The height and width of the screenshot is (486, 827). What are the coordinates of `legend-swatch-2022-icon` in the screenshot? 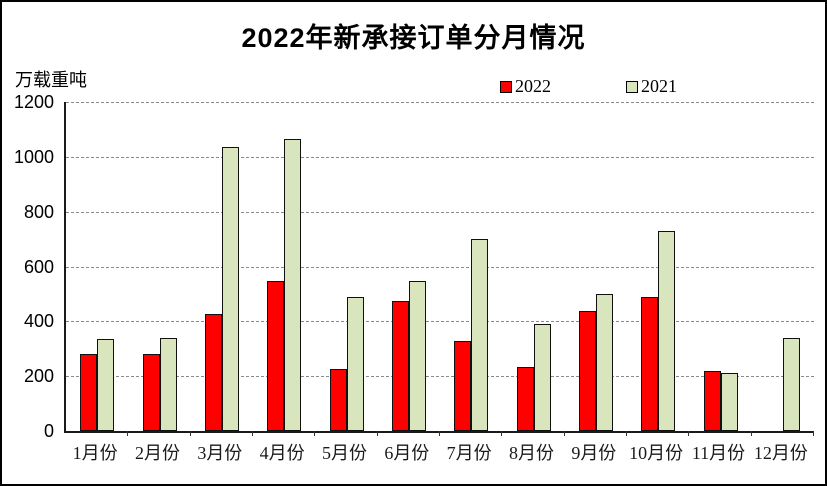 It's located at (506, 86).